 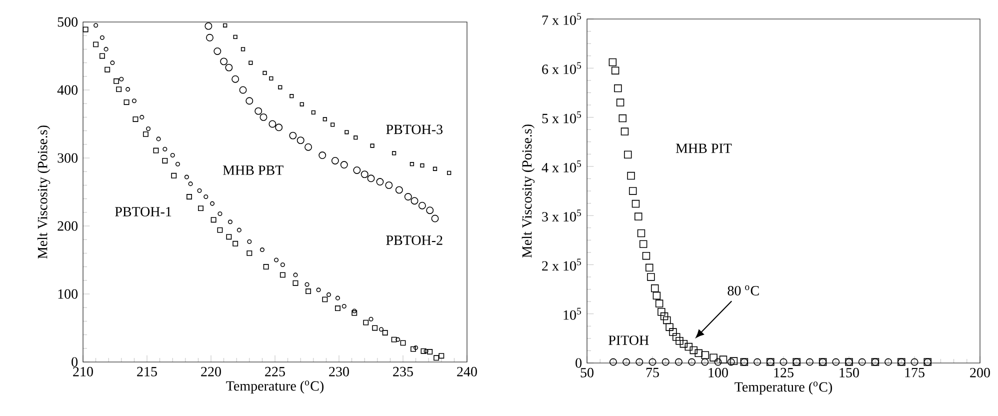 I want to click on y-tick-label: 4 x 10$^{5}$, so click(x=562, y=166).